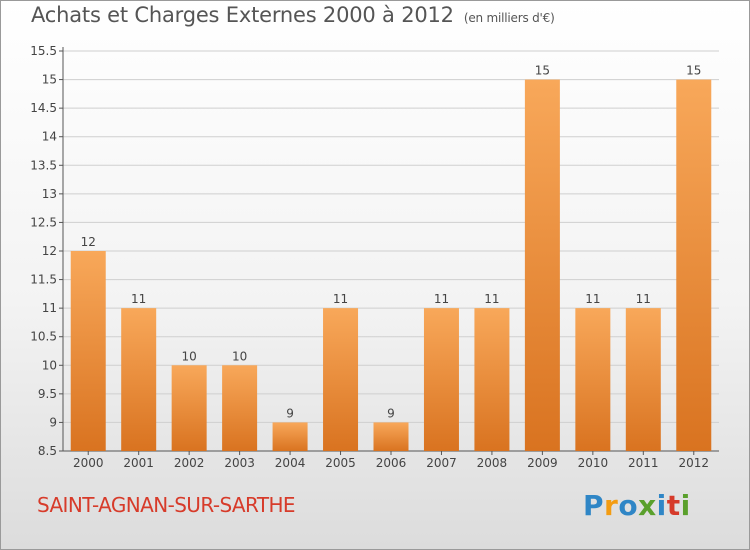 This screenshot has width=750, height=550. Describe the element at coordinates (643, 463) in the screenshot. I see `x-tick-label: 2011` at that location.